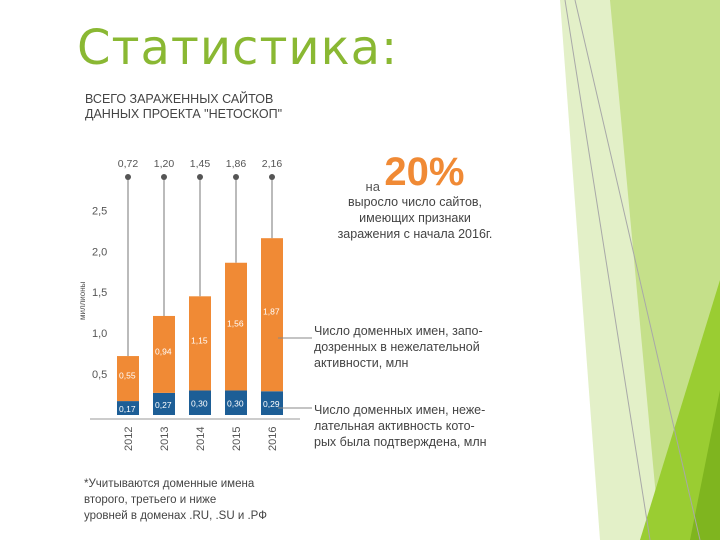 The image size is (720, 540). Describe the element at coordinates (163, 351) in the screenshot. I see `bar-suspected-label: 0,94` at that location.